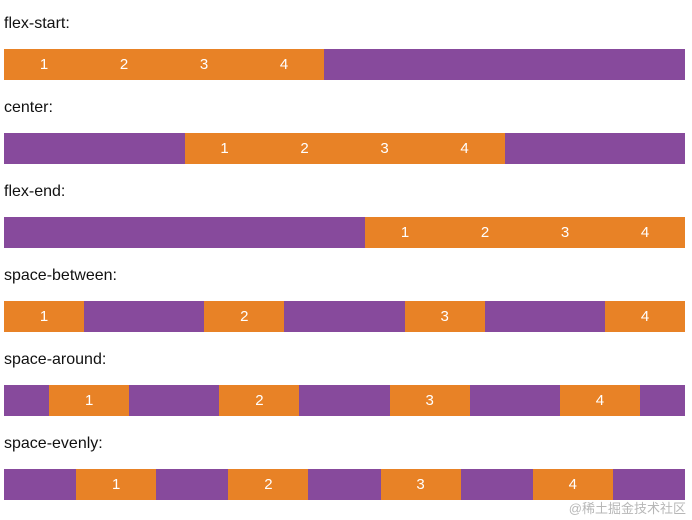 This screenshot has width=692, height=520. What do you see at coordinates (35, 191) in the screenshot?
I see `row-label-flex-end: flex-end:` at bounding box center [35, 191].